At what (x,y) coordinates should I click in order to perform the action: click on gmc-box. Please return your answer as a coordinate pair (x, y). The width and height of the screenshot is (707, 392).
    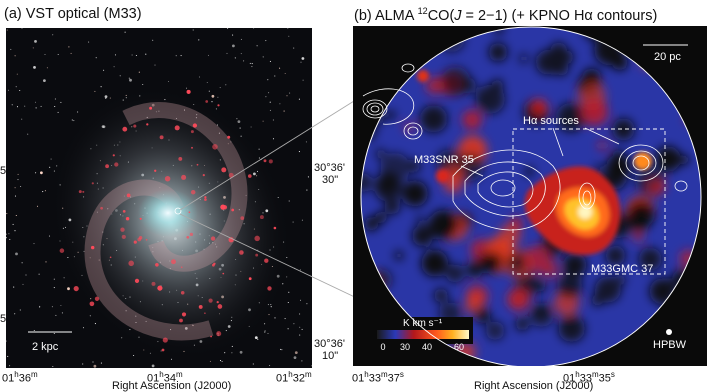
    Looking at the image, I should click on (589, 201).